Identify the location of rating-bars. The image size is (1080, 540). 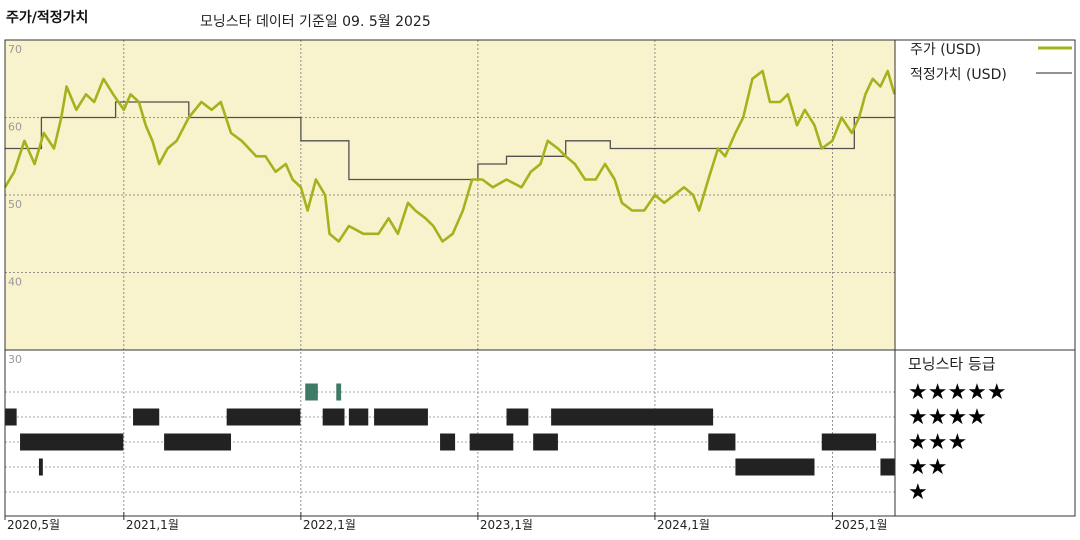
(450, 429).